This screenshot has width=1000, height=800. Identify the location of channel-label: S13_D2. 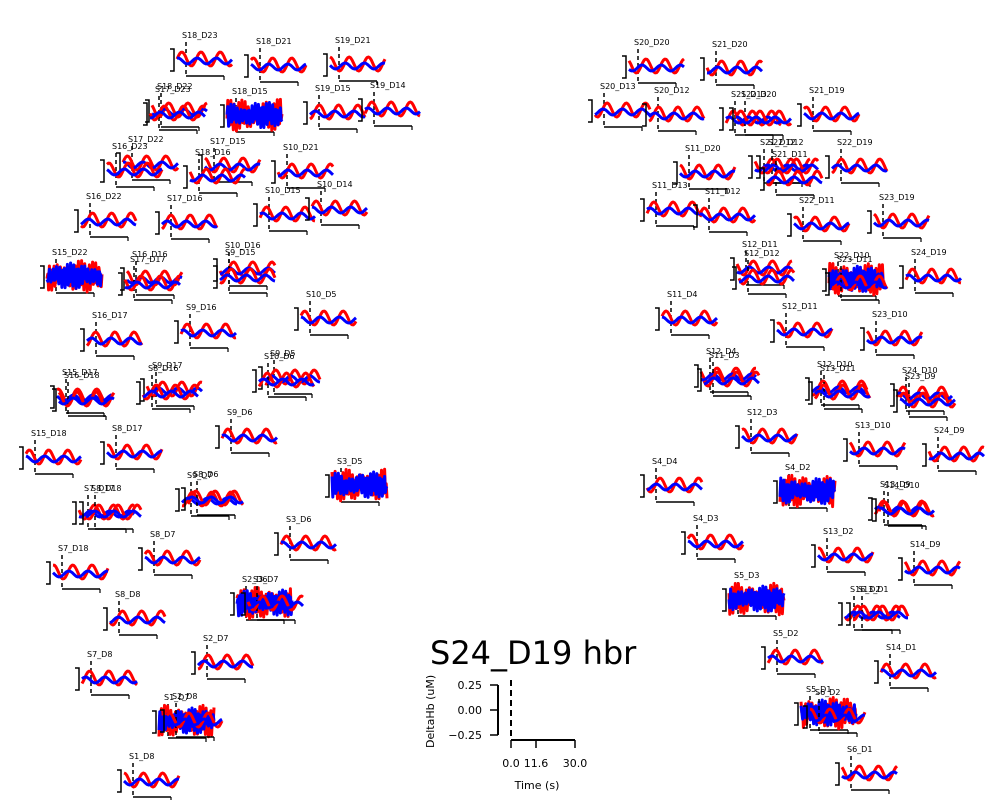
(838, 531).